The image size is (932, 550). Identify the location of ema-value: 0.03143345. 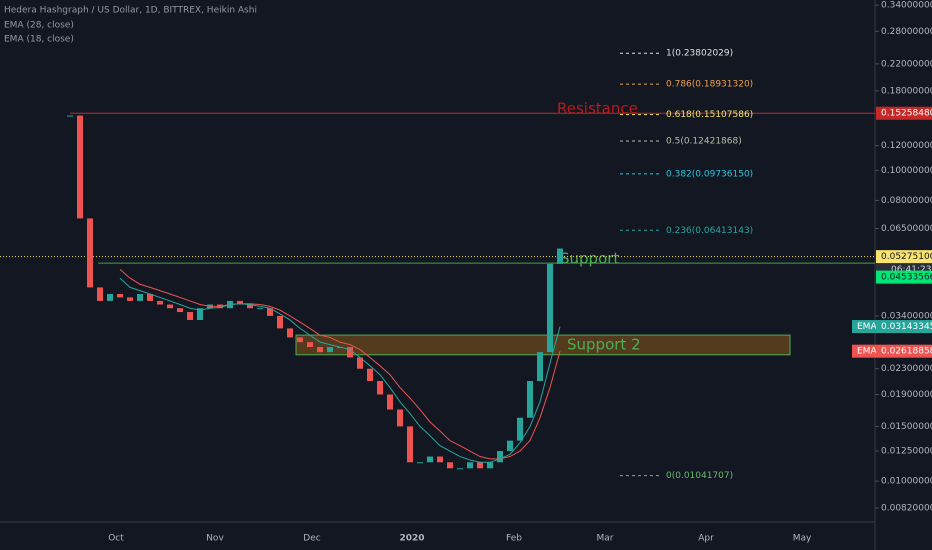
(906, 327).